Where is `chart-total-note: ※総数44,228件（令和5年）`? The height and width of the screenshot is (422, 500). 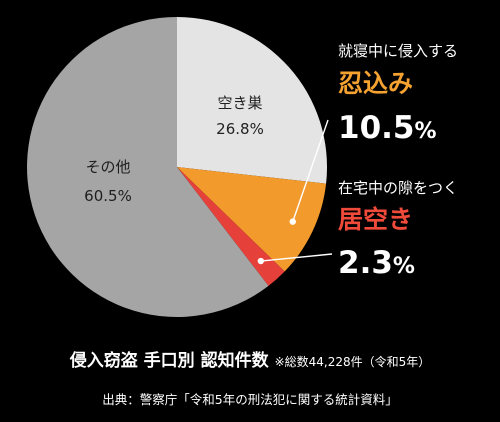 chart-total-note: ※総数44,228件（令和5年） is located at coordinates (352, 362).